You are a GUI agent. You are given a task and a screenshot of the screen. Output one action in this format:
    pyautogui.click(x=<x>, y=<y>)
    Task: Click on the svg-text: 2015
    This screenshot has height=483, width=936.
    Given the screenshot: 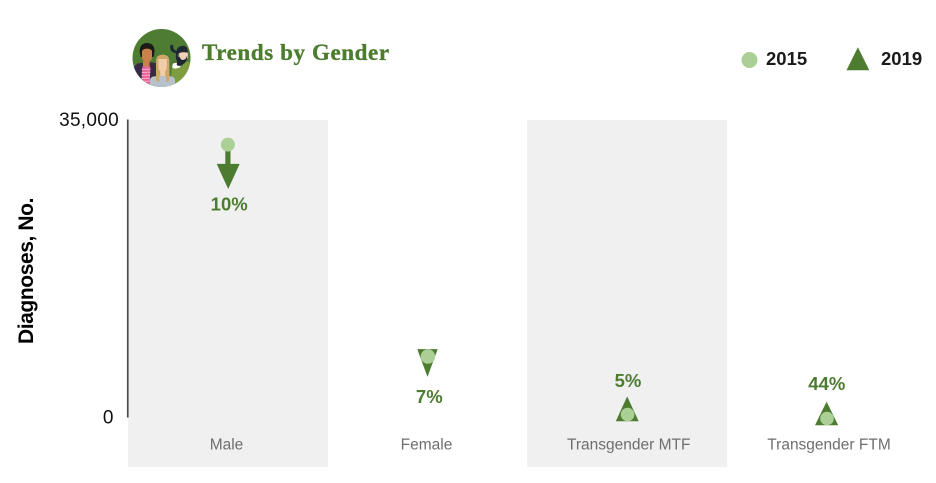 What is the action you would take?
    pyautogui.click(x=786, y=58)
    